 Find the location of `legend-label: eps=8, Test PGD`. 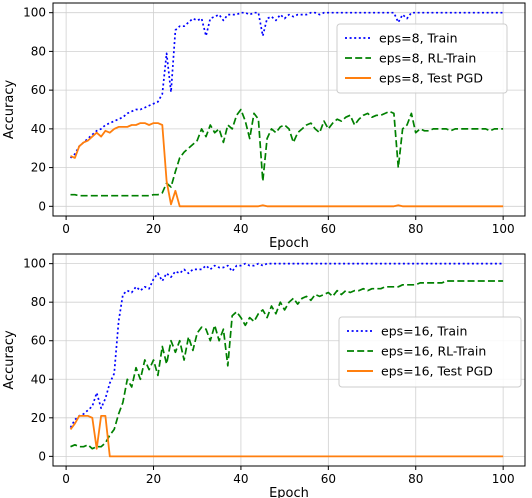

legend-label: eps=8, Test PGD is located at coordinates (431, 78).